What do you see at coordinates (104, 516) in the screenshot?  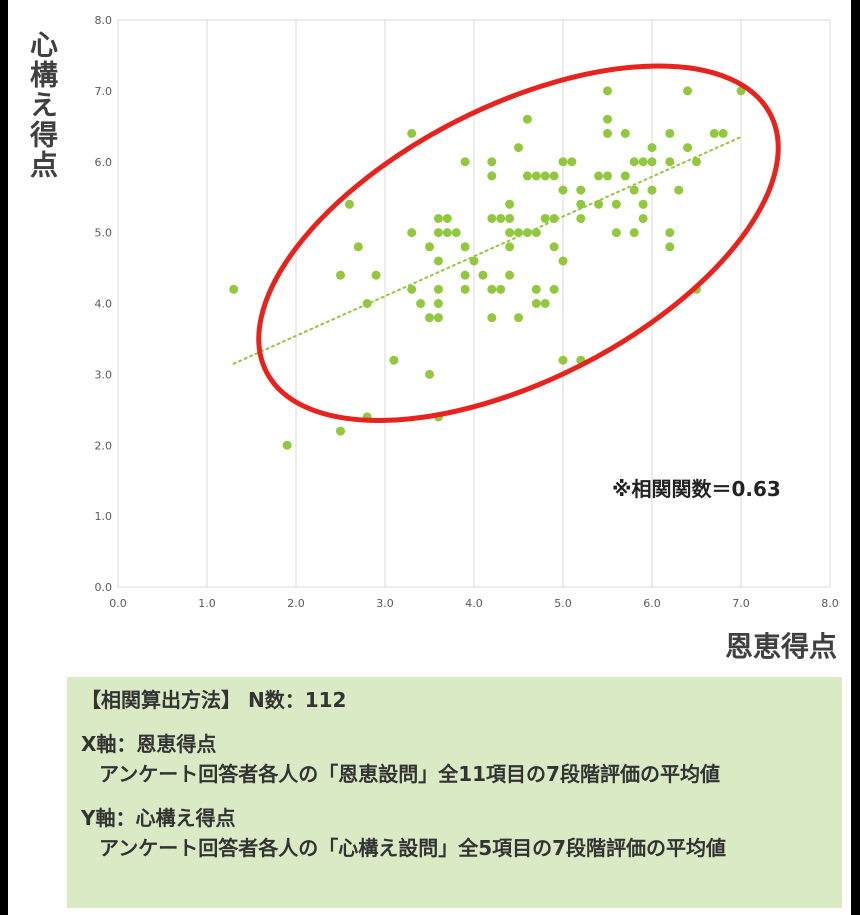 I see `y-tick-label: 1.0` at bounding box center [104, 516].